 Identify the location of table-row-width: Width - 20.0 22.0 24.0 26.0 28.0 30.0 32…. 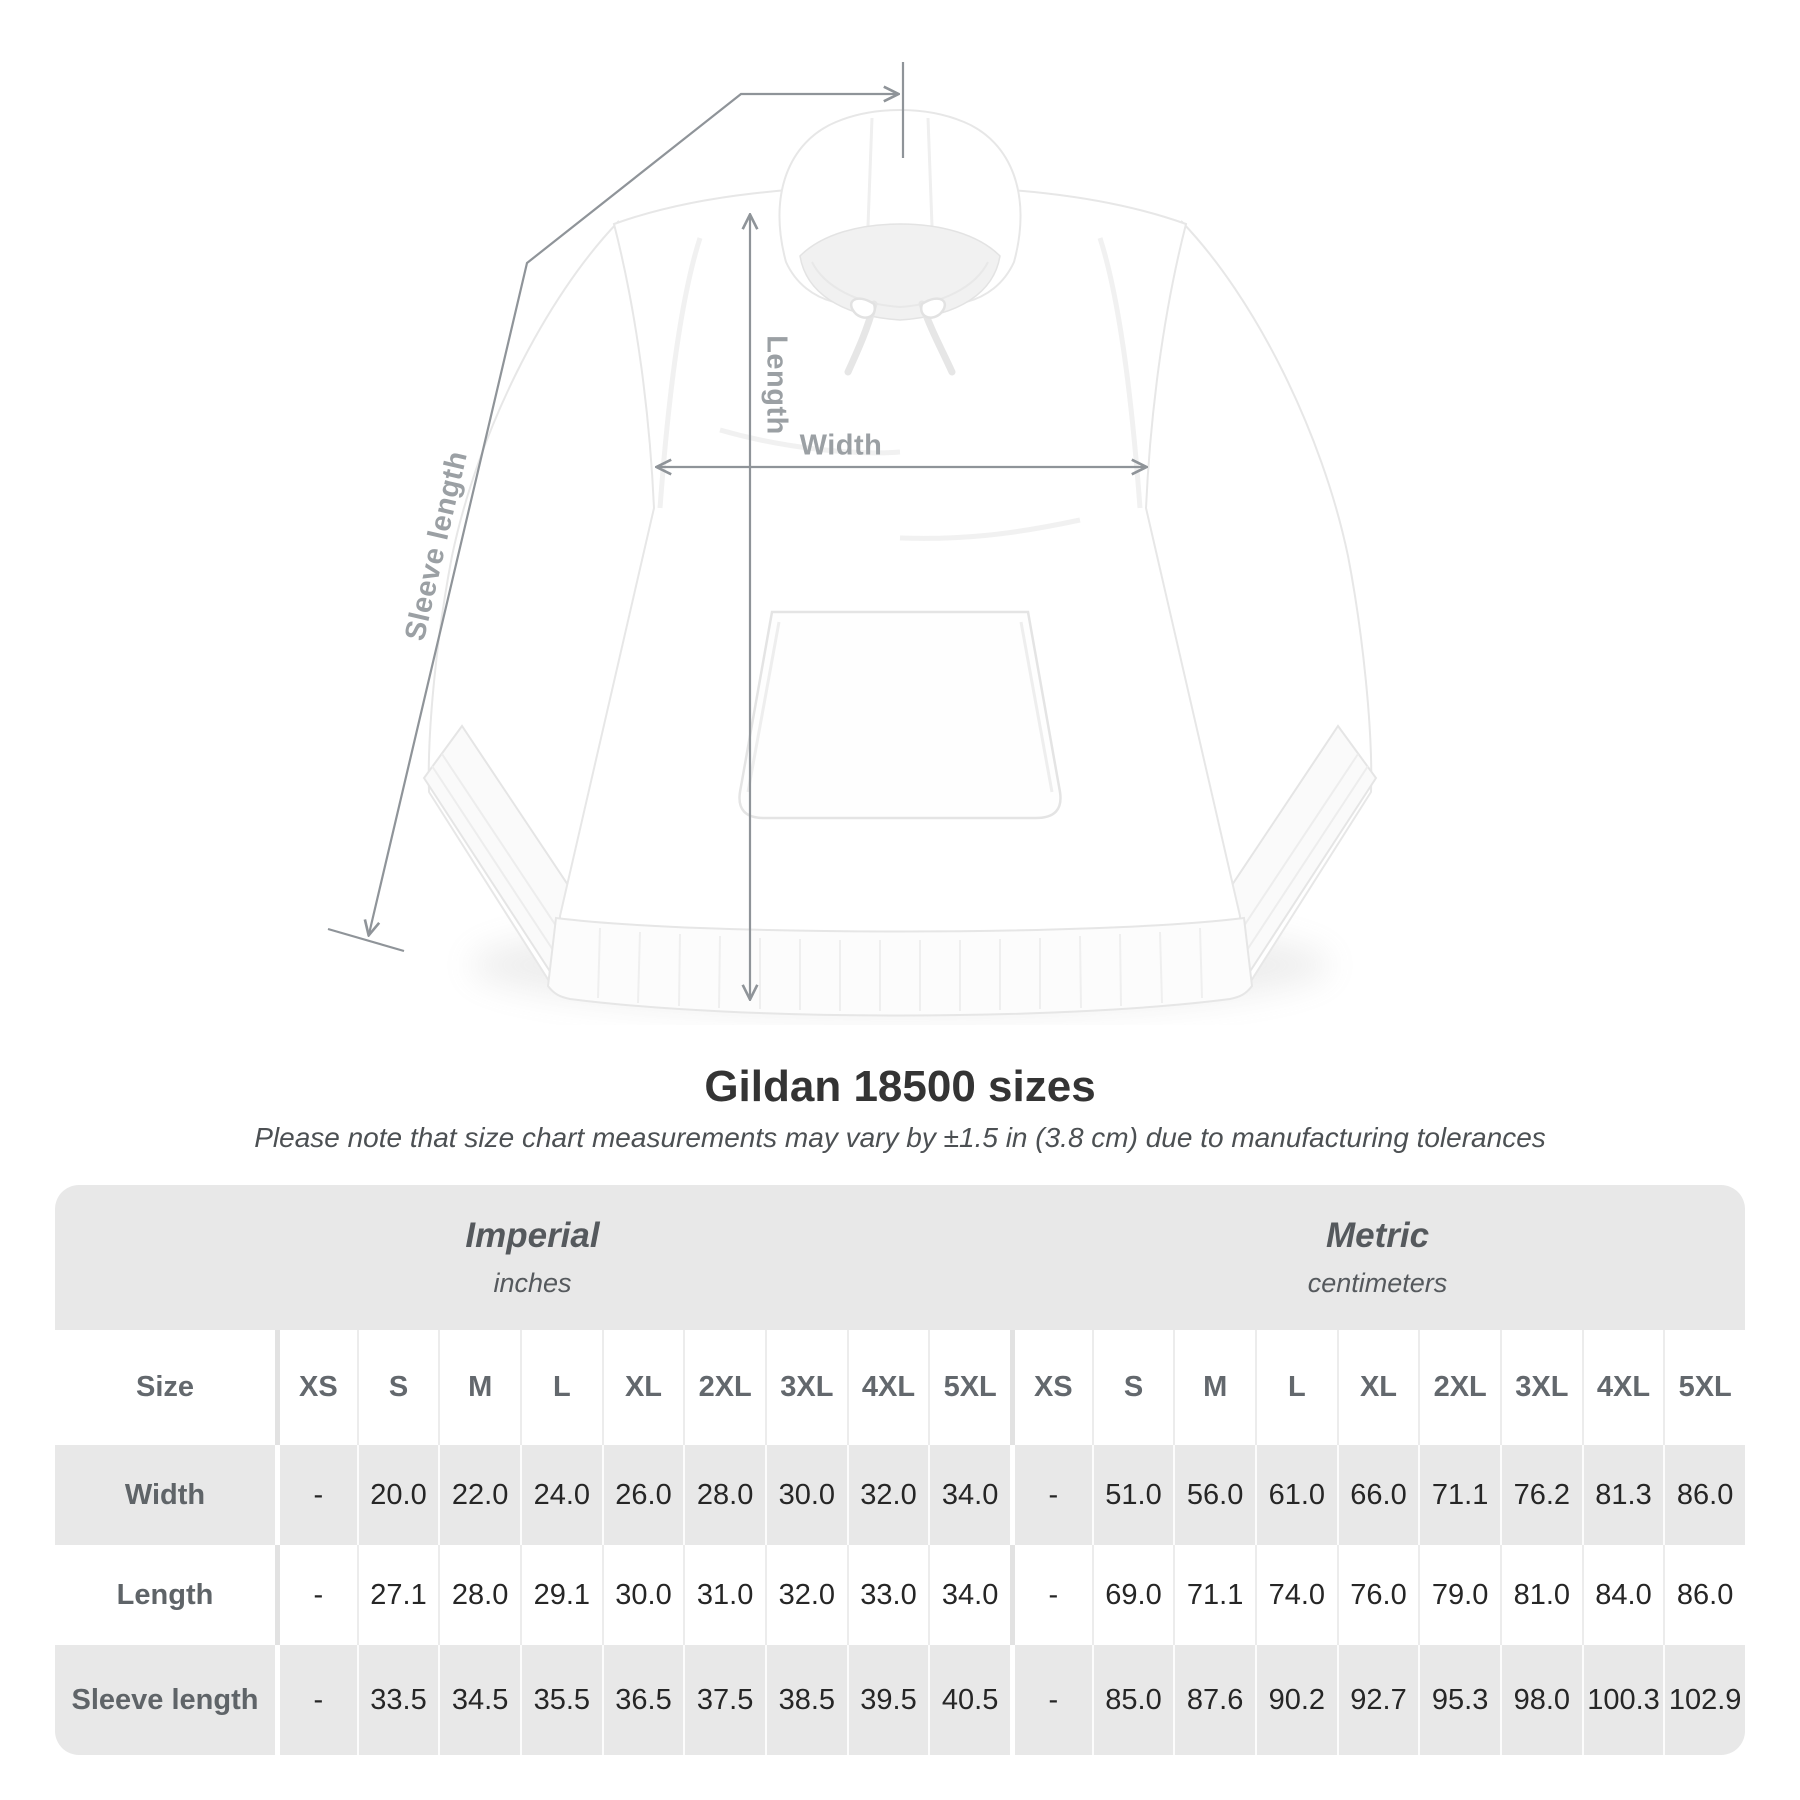
(900, 1495).